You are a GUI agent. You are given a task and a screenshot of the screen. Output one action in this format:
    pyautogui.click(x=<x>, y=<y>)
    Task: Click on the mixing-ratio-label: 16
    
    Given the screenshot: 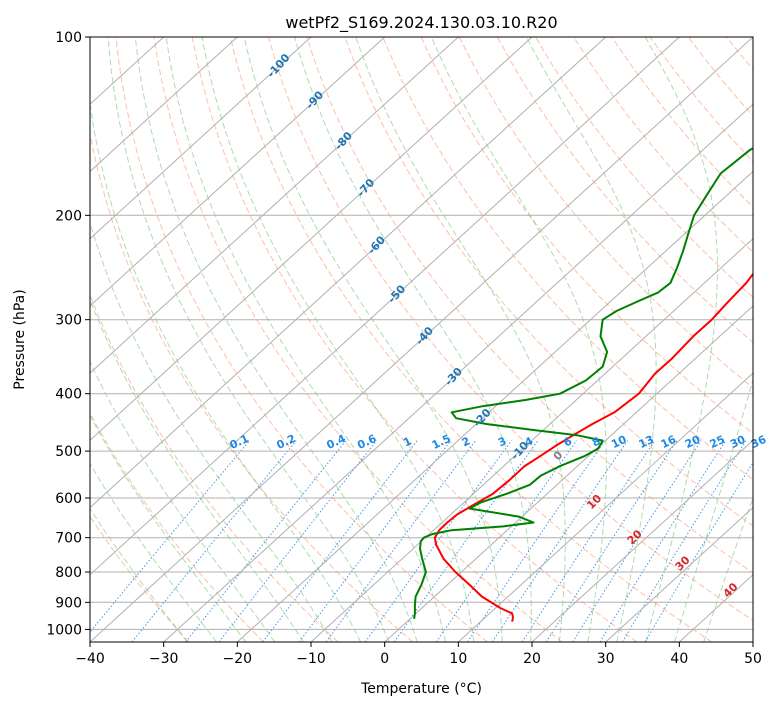 What is the action you would take?
    pyautogui.click(x=669, y=442)
    